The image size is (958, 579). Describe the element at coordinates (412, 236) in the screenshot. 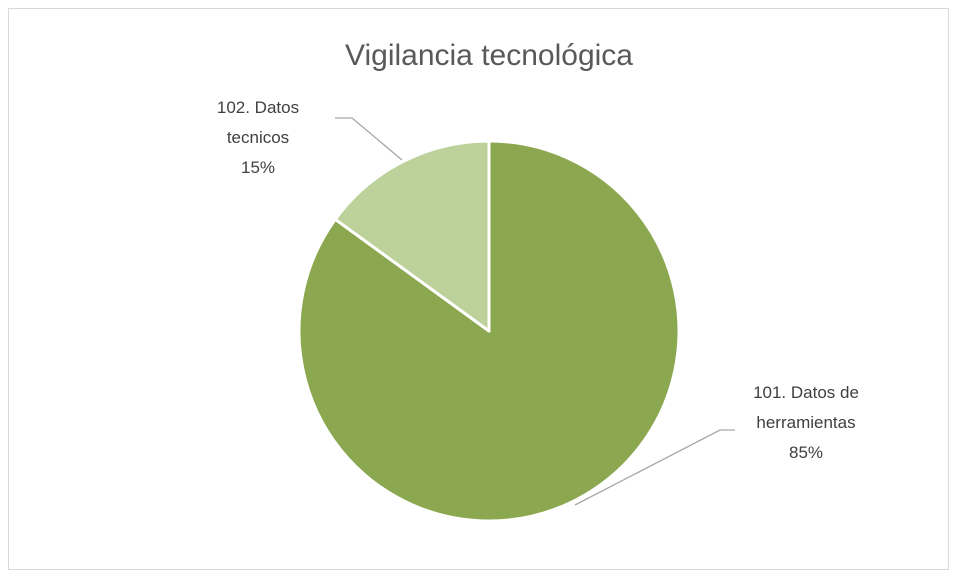

I see `pie-slice` at that location.